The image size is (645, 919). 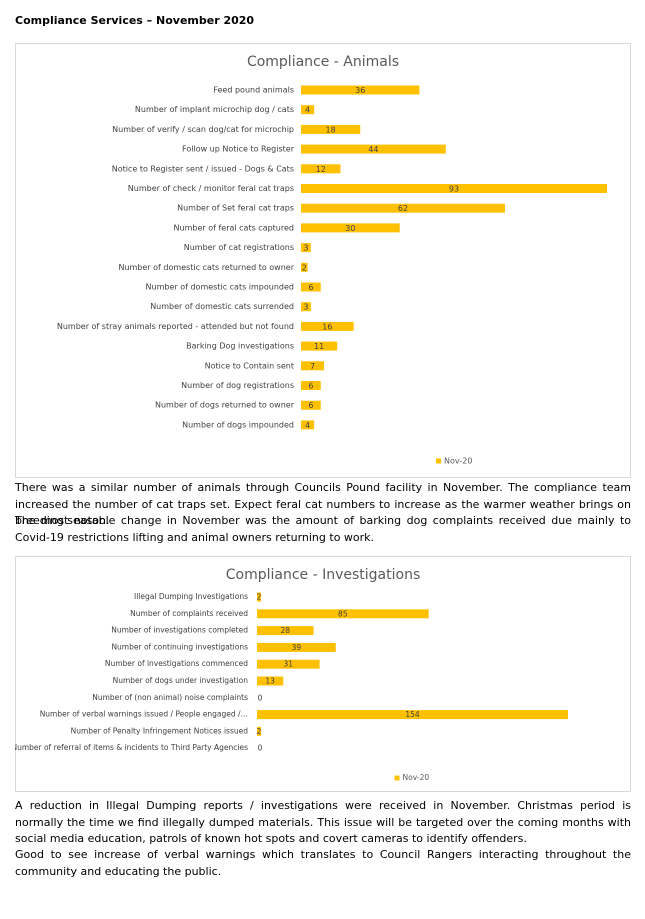 What do you see at coordinates (249, 365) in the screenshot?
I see `category-label: Notice to Contain sent` at bounding box center [249, 365].